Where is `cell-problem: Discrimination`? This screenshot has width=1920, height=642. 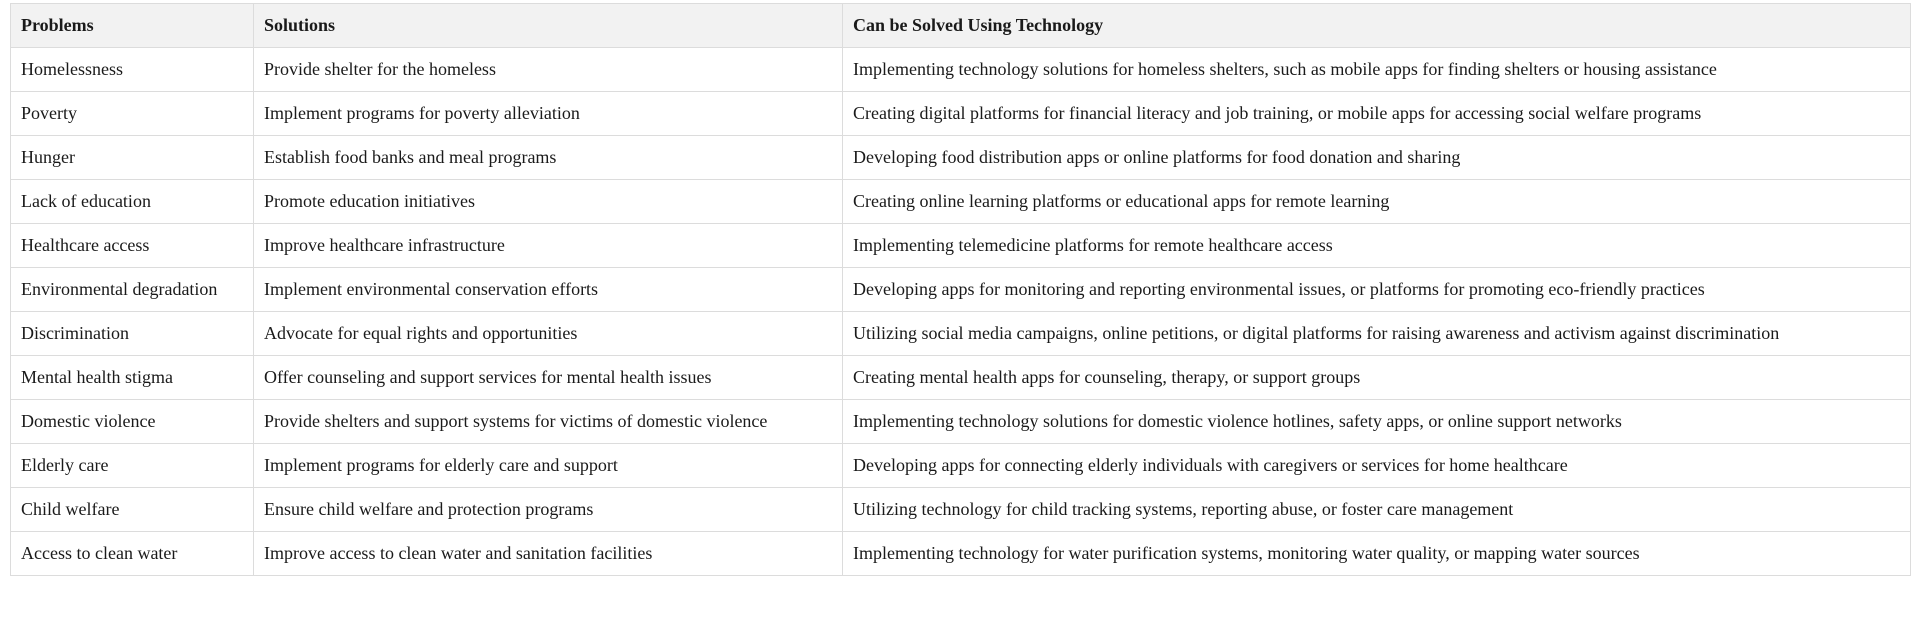
cell-problem: Discrimination is located at coordinates (132, 333).